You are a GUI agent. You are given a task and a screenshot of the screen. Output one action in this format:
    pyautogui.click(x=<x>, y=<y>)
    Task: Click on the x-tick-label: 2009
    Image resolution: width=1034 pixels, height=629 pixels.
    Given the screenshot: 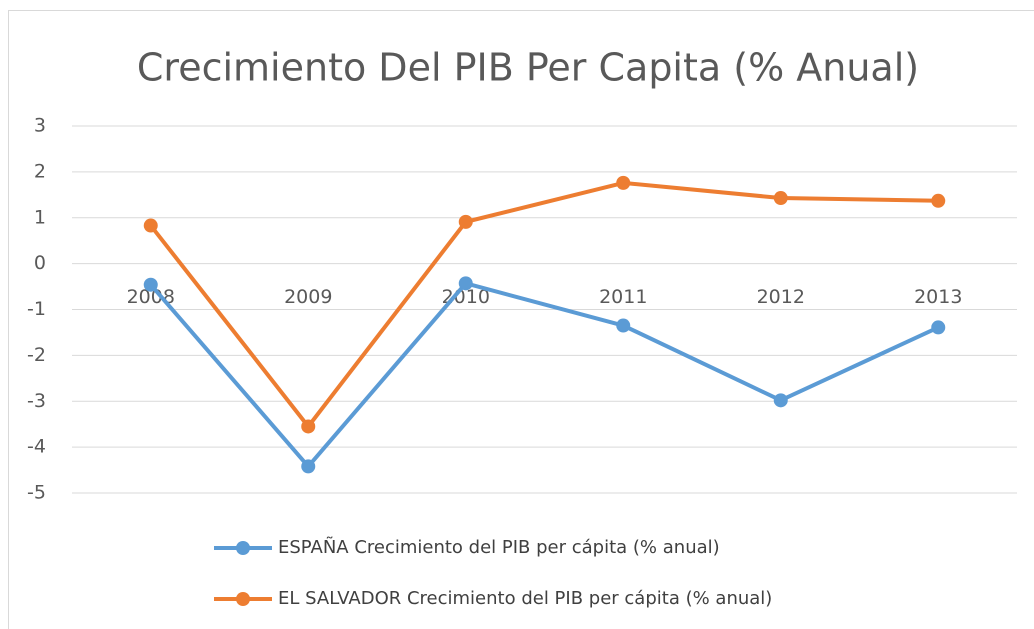 What is the action you would take?
    pyautogui.click(x=308, y=297)
    